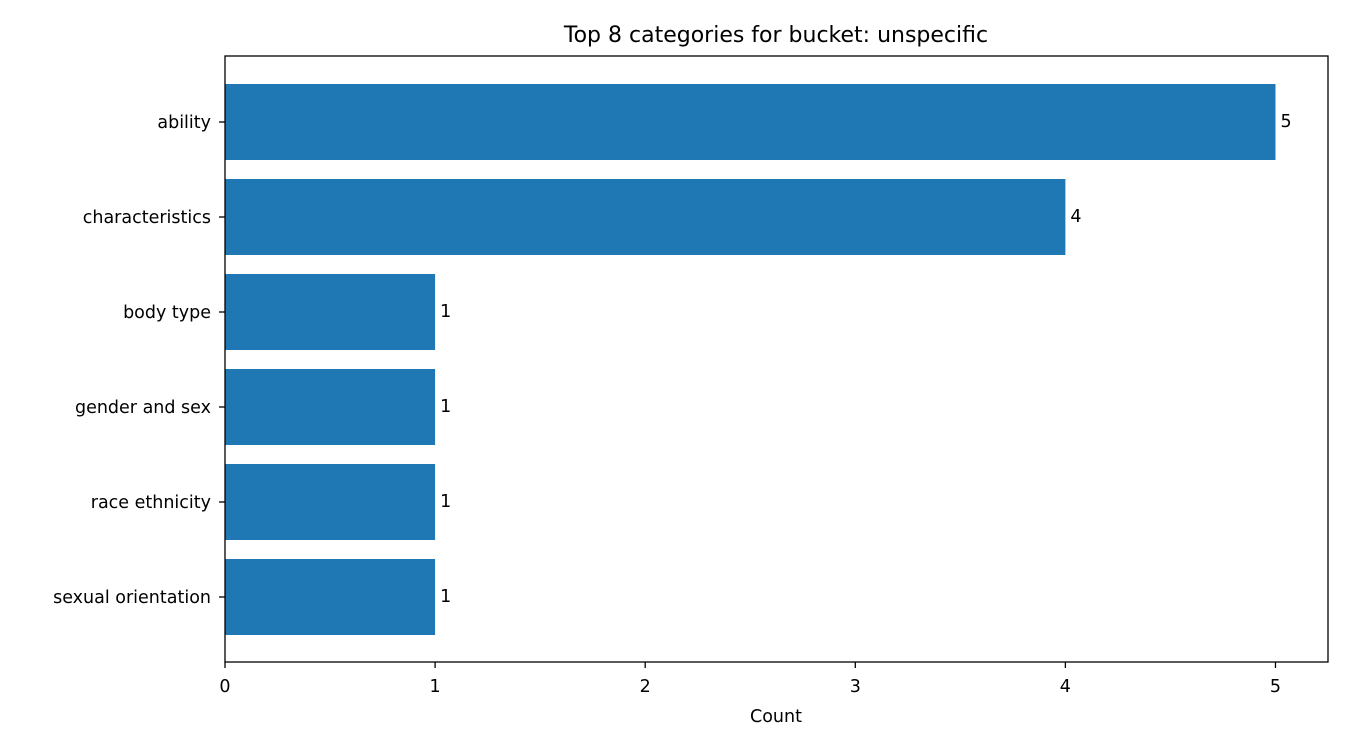 This screenshot has width=1350, height=750. What do you see at coordinates (147, 218) in the screenshot?
I see `y-tick-label: characteristics` at bounding box center [147, 218].